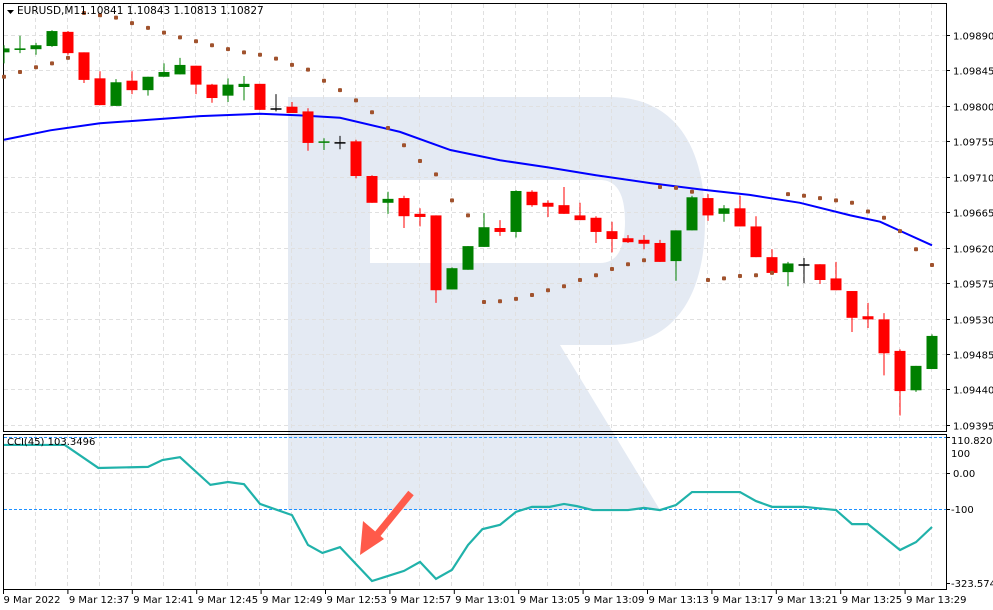 The width and height of the screenshot is (993, 610). Describe the element at coordinates (972, 441) in the screenshot. I see `cci-axis-max-label: 110.8202` at that location.